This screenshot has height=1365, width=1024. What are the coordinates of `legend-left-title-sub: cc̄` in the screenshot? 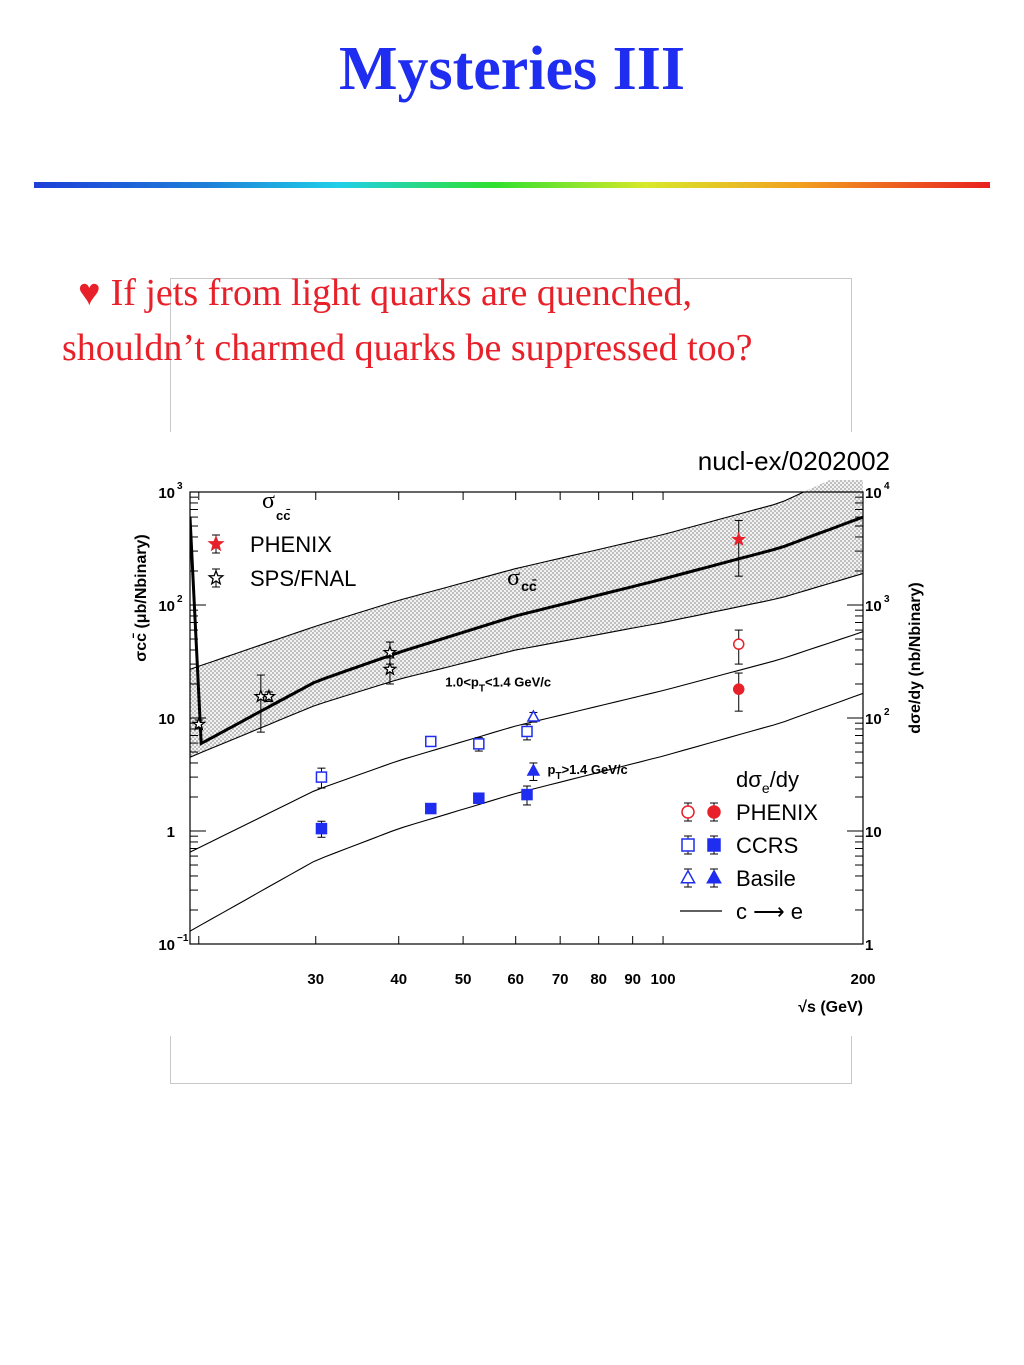 It's located at (283, 515).